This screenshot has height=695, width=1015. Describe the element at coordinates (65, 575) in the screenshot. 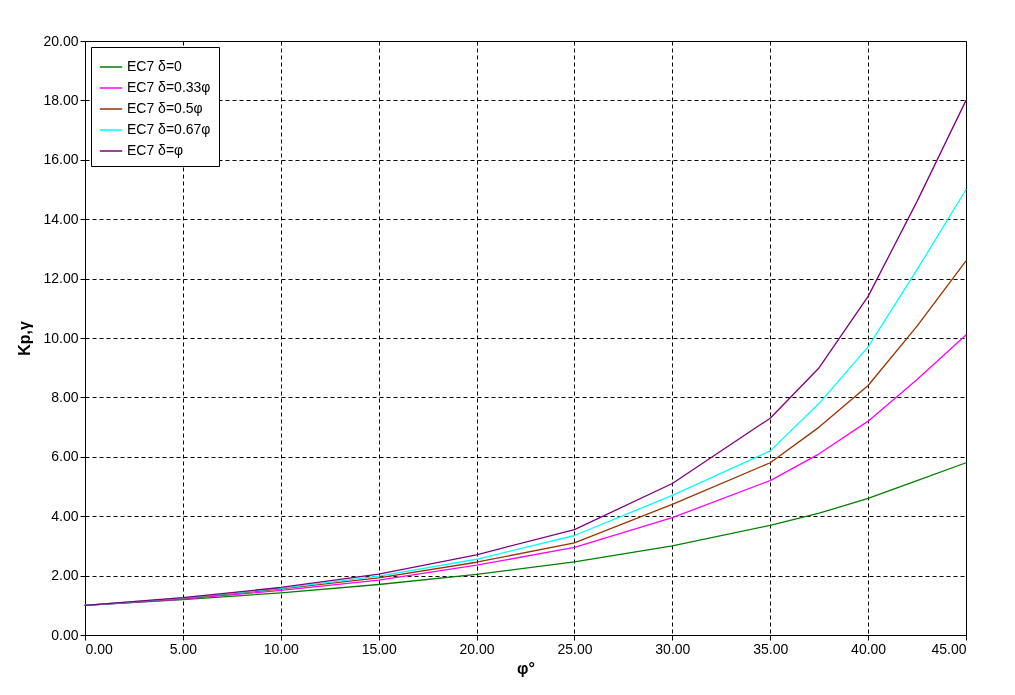

I see `y-tick-label: 2.00` at that location.